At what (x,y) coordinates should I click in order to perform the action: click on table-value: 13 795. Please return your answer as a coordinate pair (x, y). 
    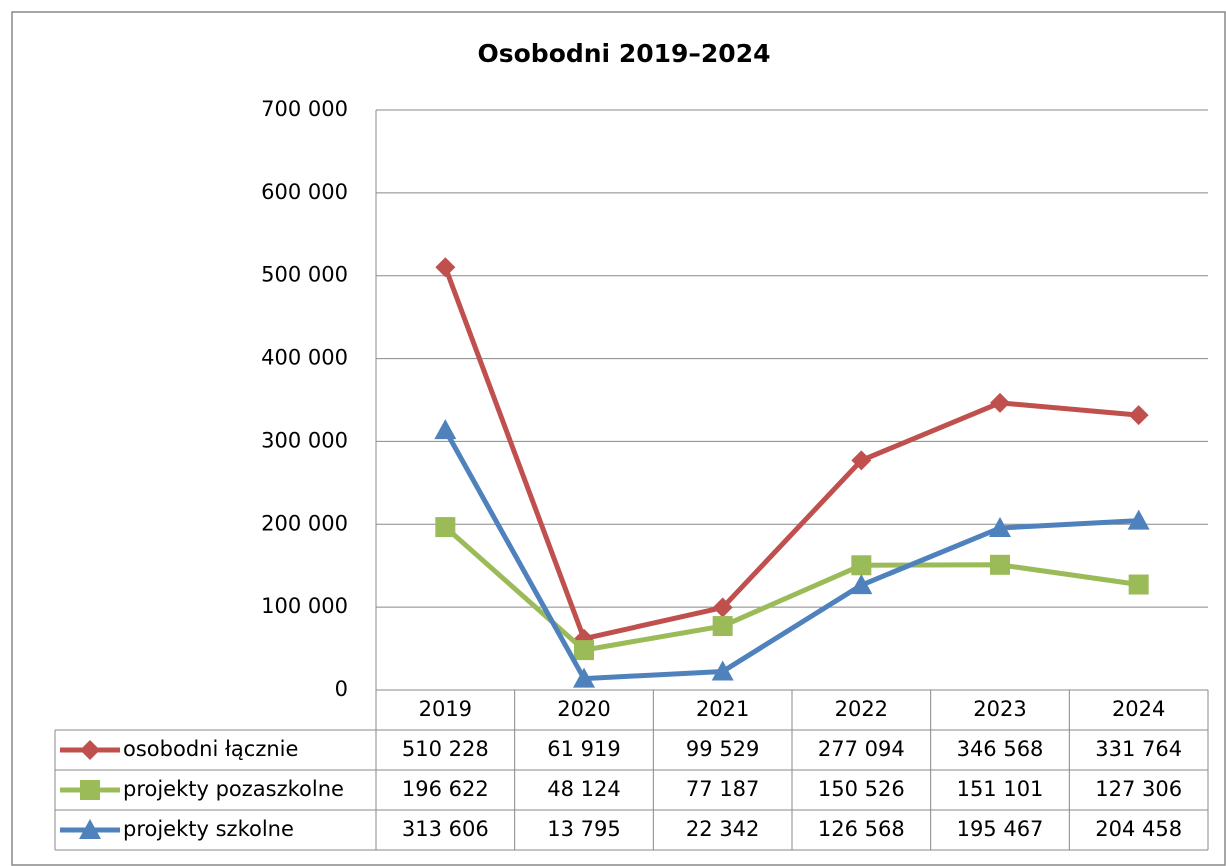
    Looking at the image, I should click on (583, 829).